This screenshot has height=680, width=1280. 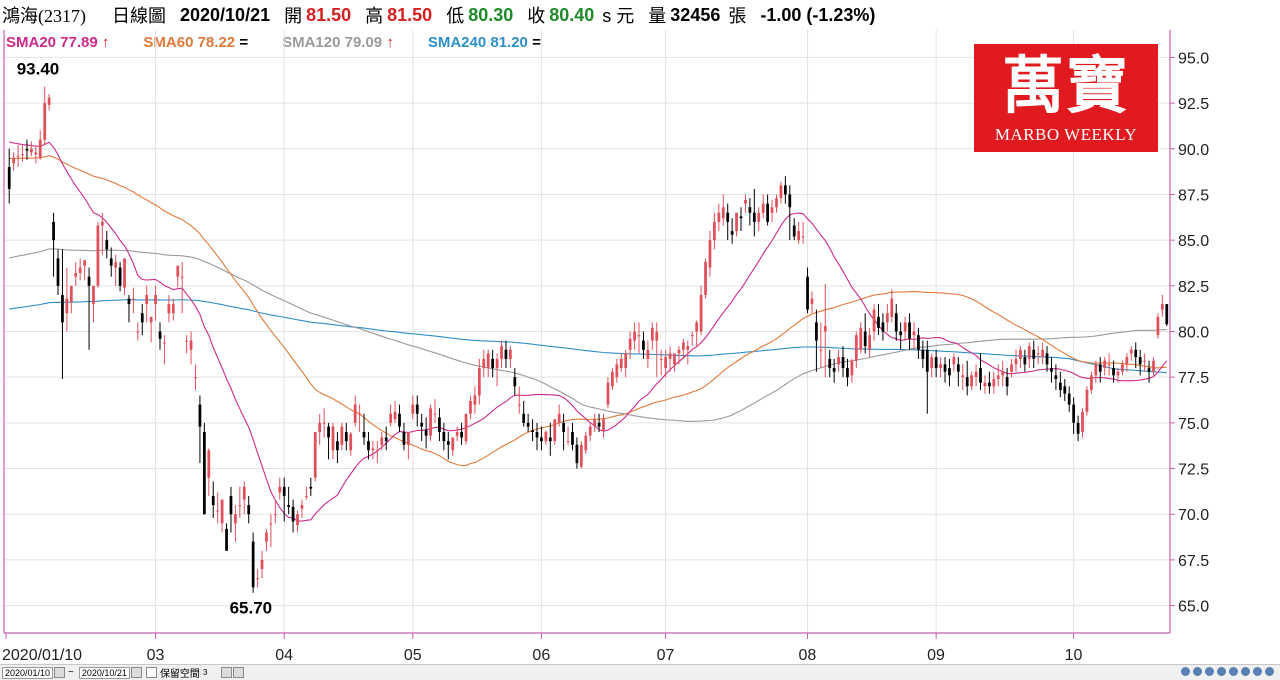 I want to click on print-icon, so click(x=1257, y=671).